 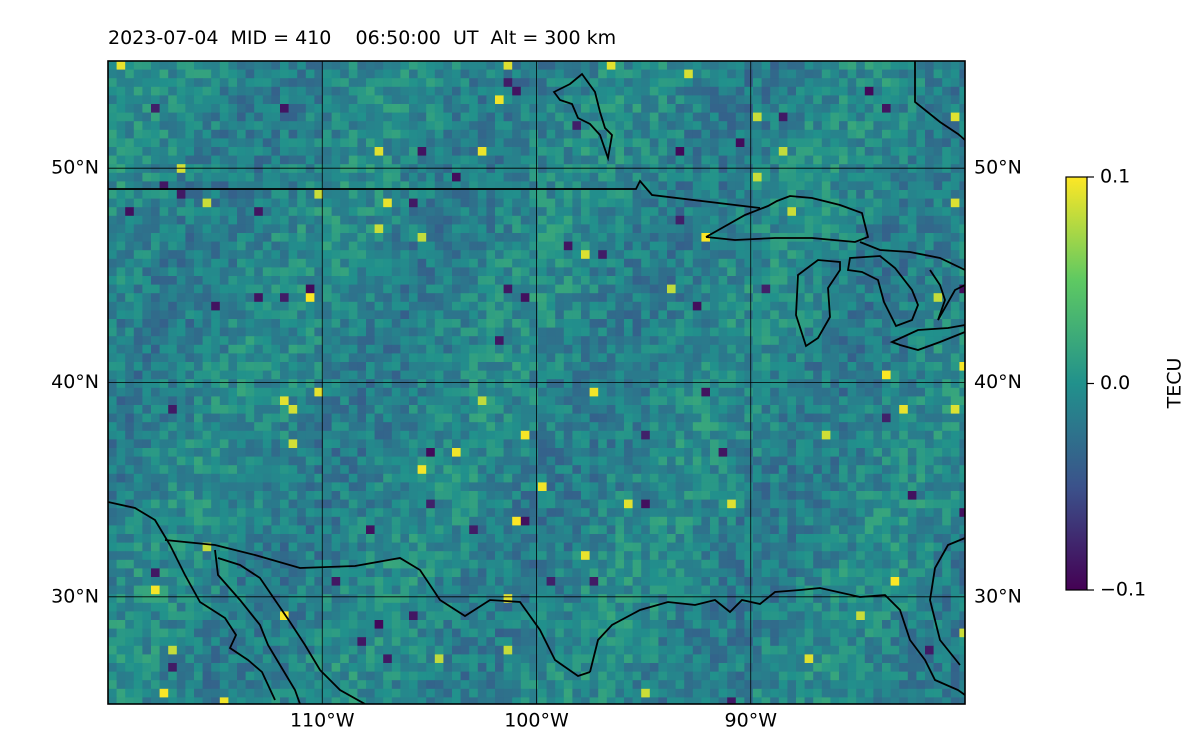 I want to click on colorbar-tick-label: 0.0, so click(x=1115, y=383).